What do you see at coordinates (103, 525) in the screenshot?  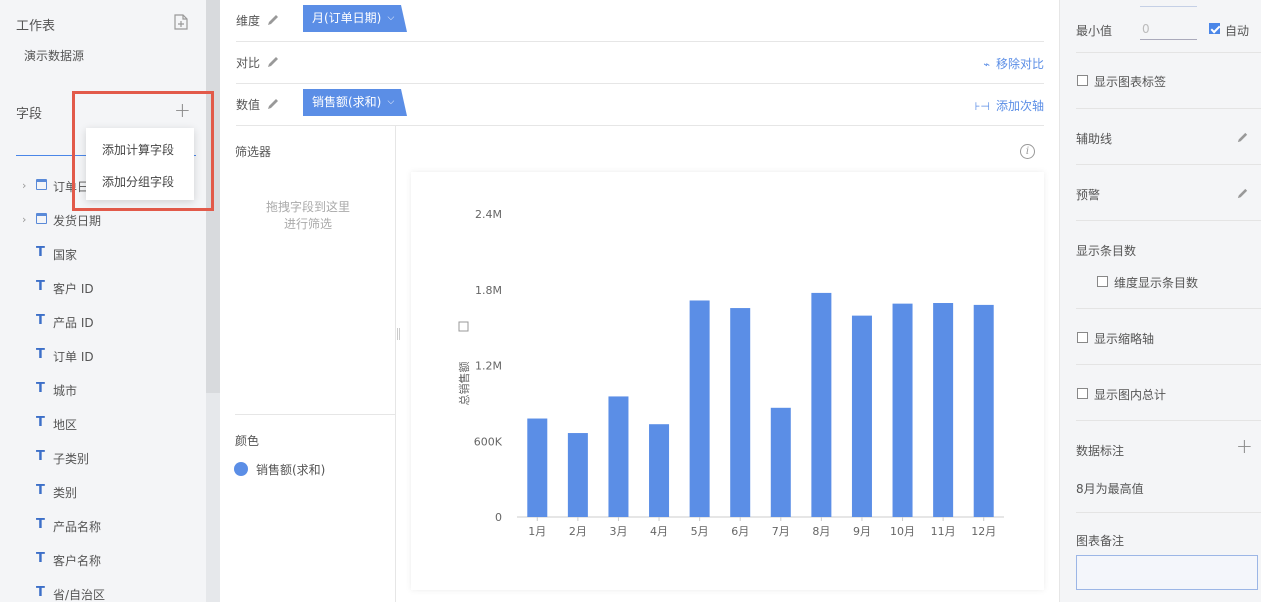 I see `field-item: T 产品名称` at bounding box center [103, 525].